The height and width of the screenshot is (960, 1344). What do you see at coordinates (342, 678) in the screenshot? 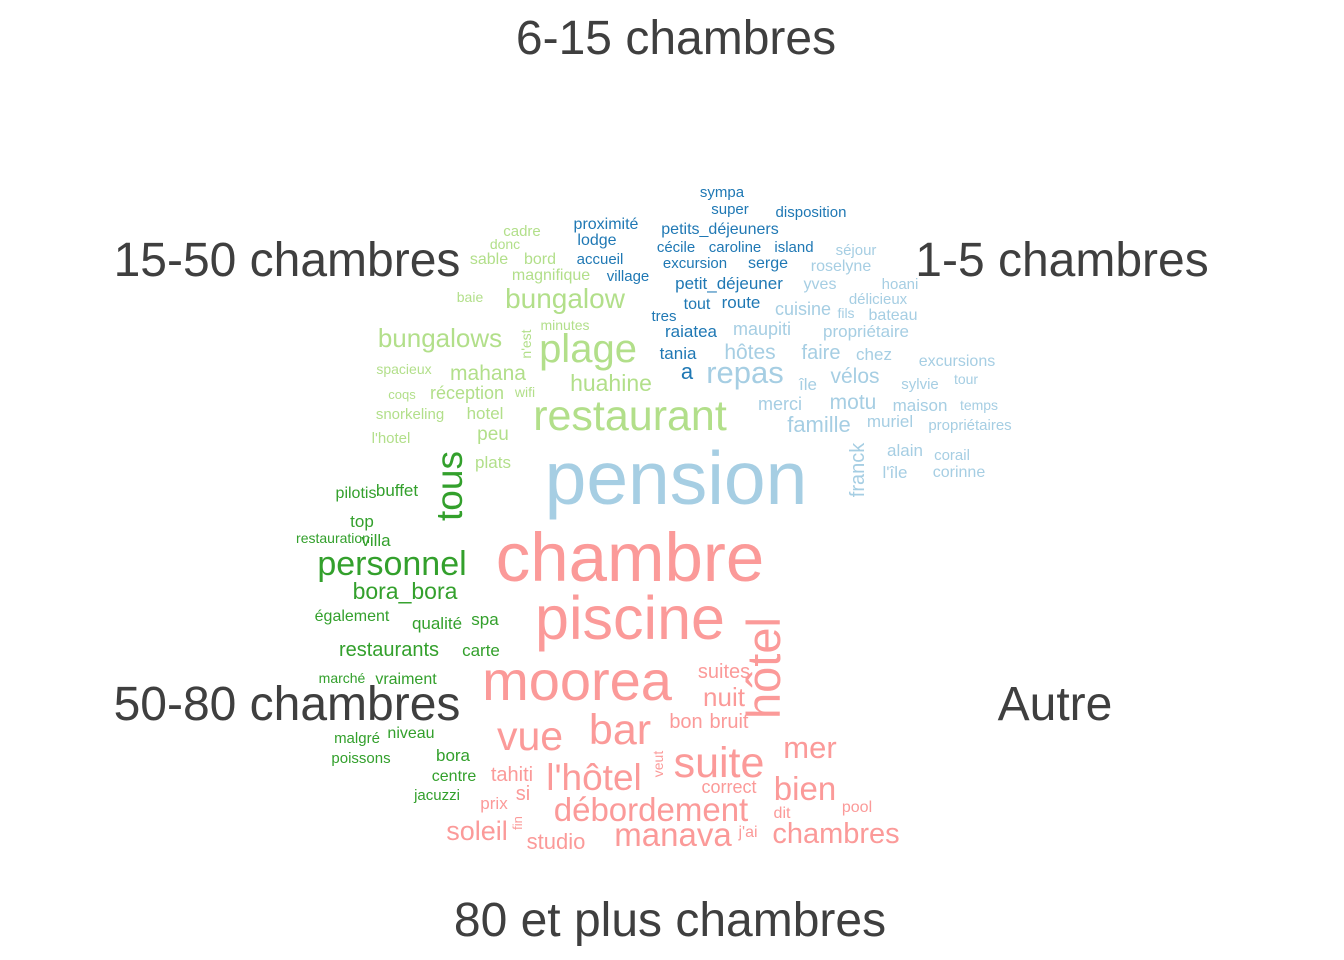
I see `word-marche: marché` at bounding box center [342, 678].